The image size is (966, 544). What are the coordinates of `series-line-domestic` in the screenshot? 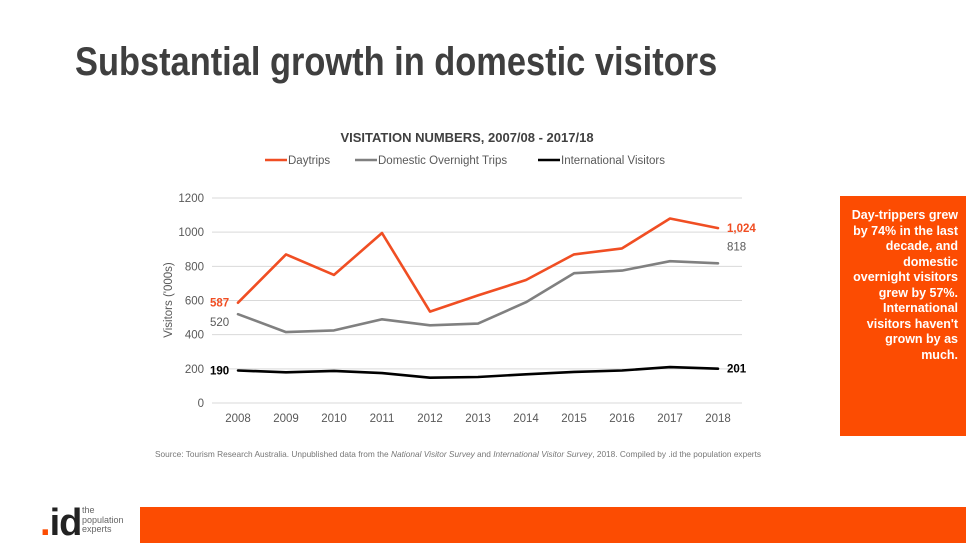 It's located at (478, 296).